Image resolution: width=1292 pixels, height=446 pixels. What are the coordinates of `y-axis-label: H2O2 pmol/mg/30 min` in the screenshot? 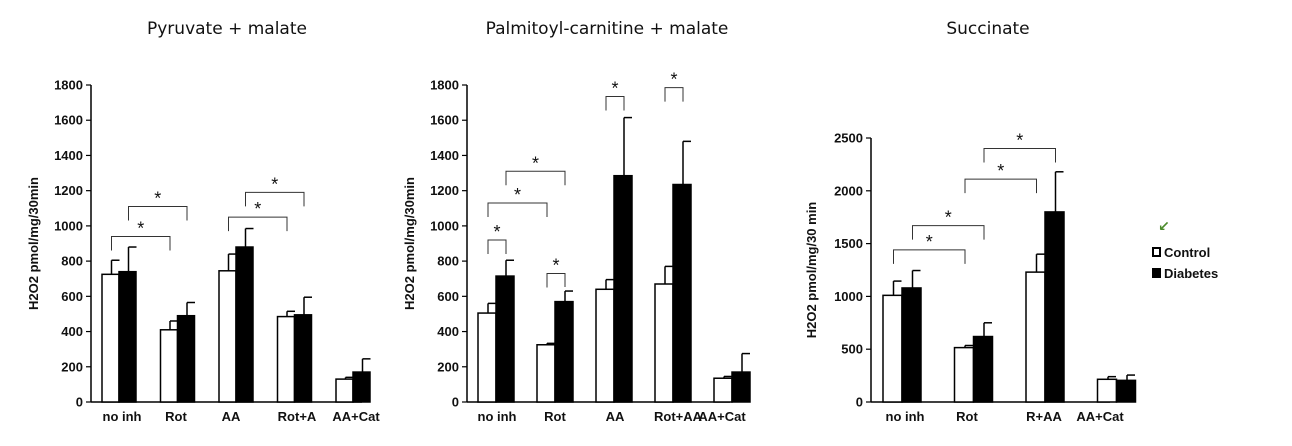 It's located at (811, 270).